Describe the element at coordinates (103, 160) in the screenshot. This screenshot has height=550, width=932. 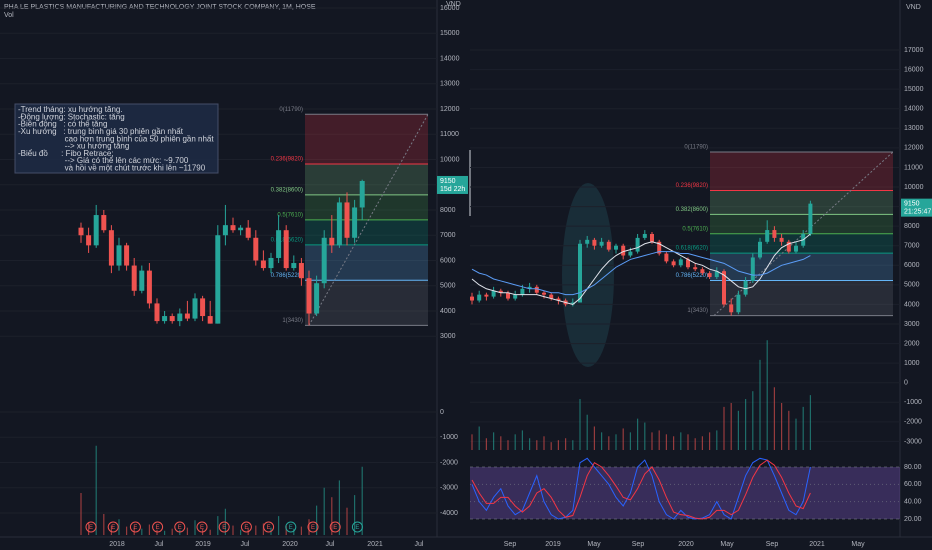
I see `annotation-line: --> Giá có thể lên các mức: ~9.700` at that location.